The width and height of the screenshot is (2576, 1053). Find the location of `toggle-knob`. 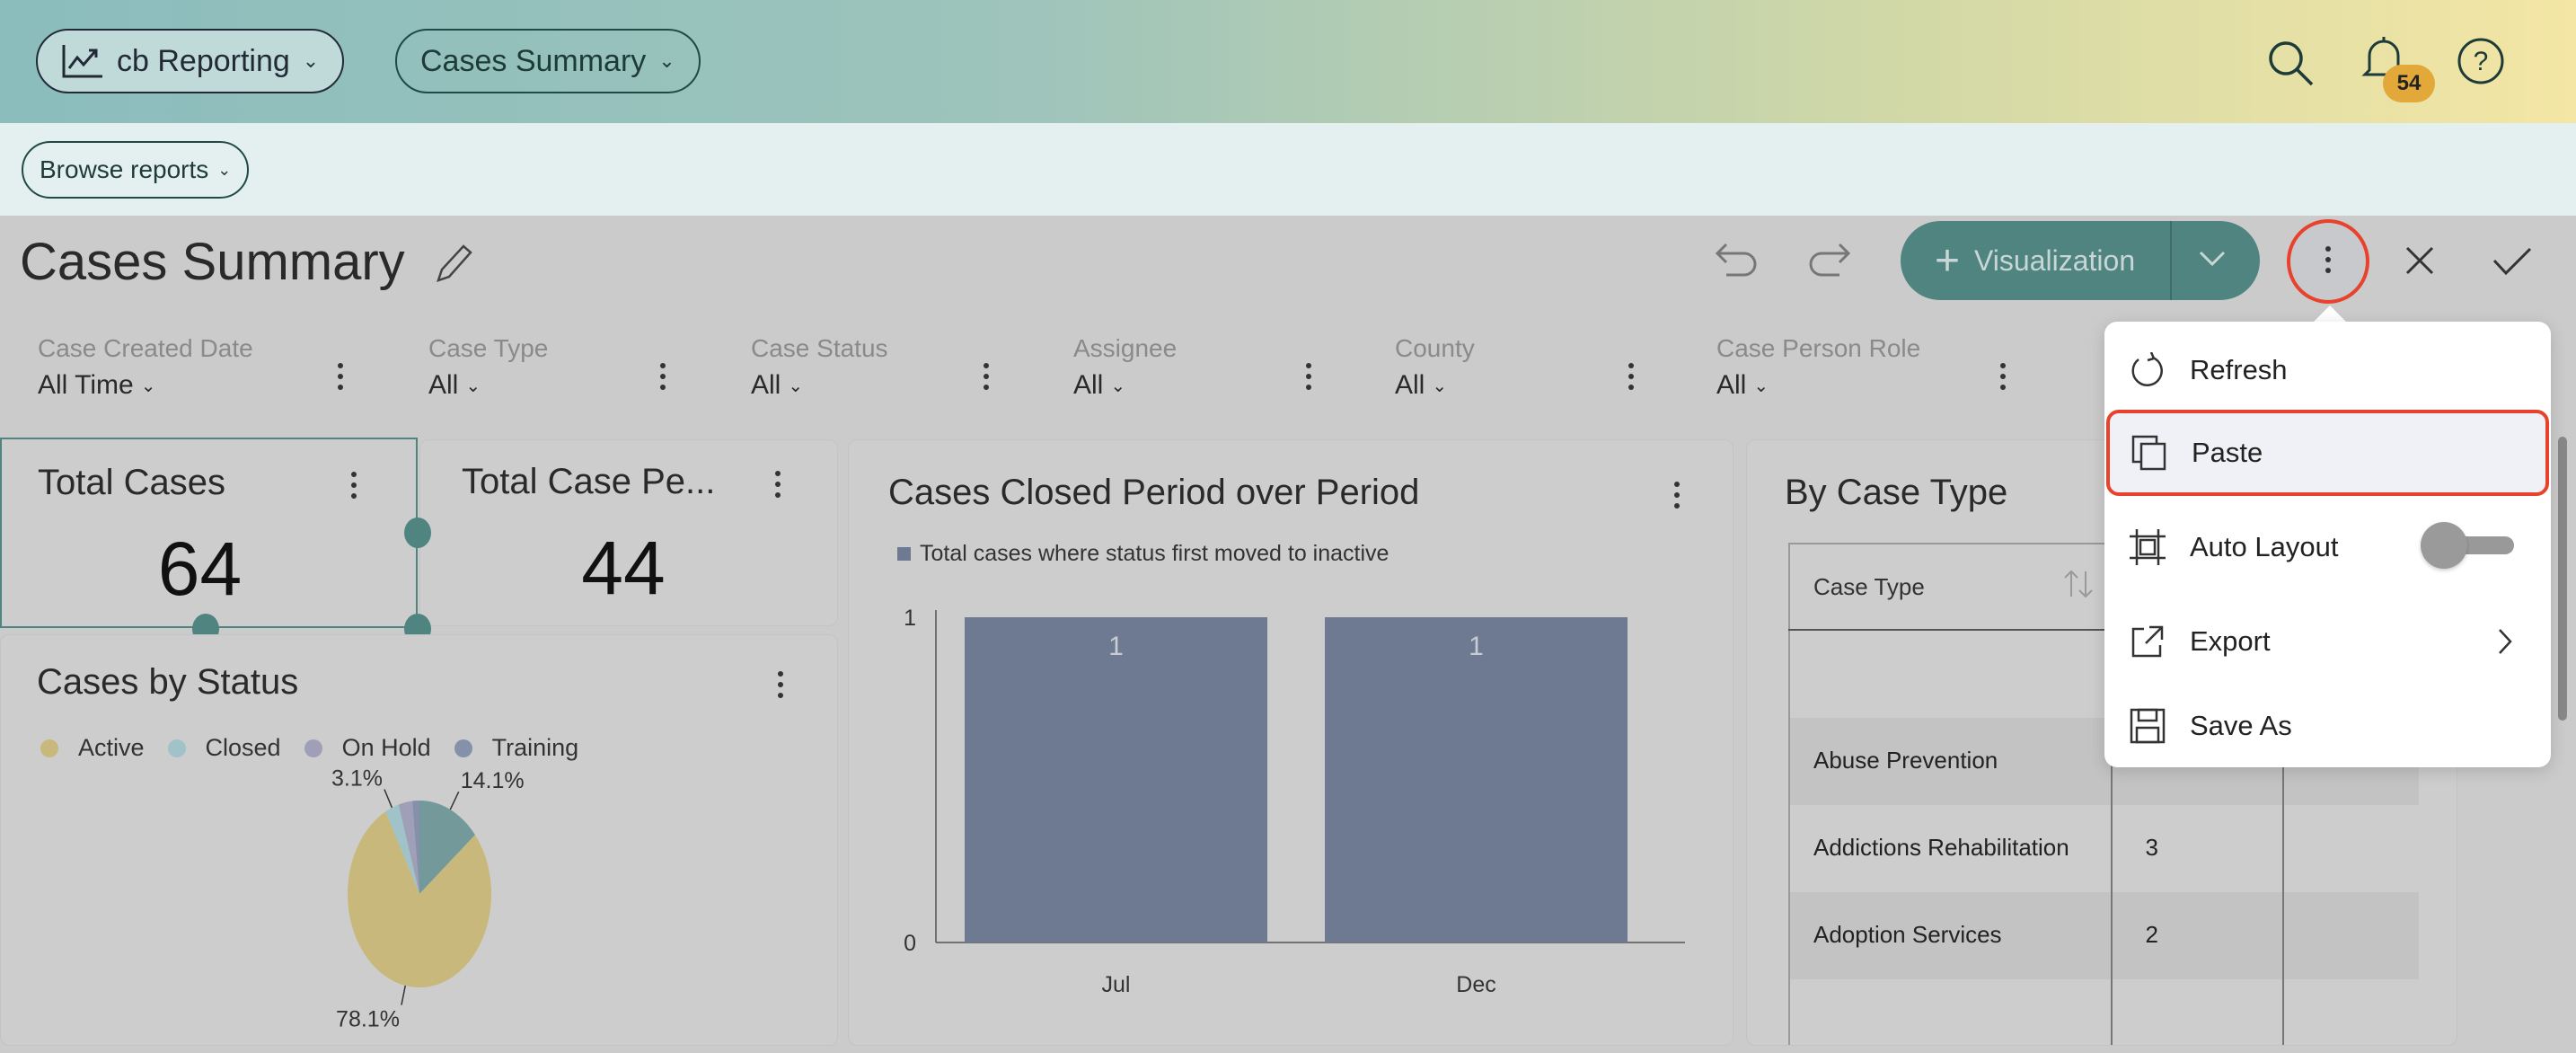

toggle-knob is located at coordinates (2444, 545).